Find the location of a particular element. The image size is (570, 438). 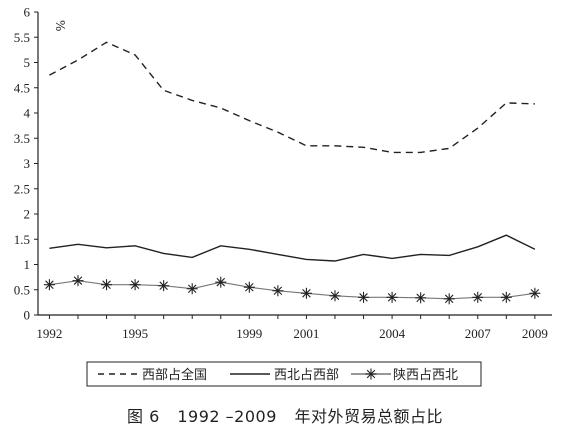

y-tick-label: 4.5 is located at coordinates (22, 87).